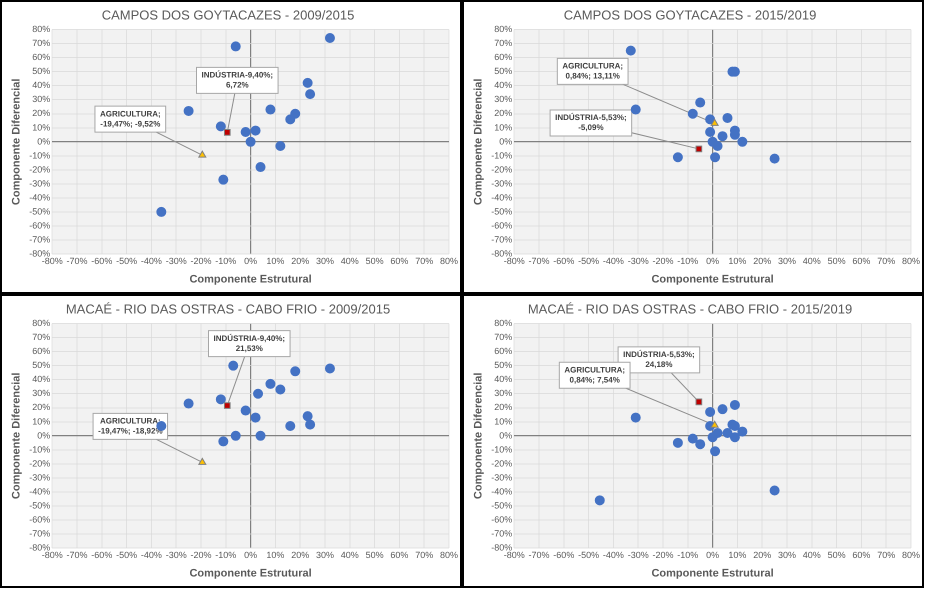 This screenshot has width=925, height=592. What do you see at coordinates (41, 365) in the screenshot?
I see `y-tick-label: 50%` at bounding box center [41, 365].